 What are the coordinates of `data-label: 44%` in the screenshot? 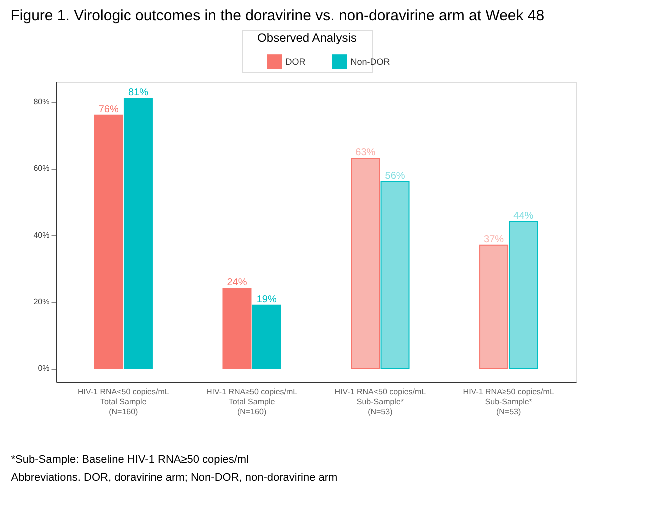 It's located at (524, 216).